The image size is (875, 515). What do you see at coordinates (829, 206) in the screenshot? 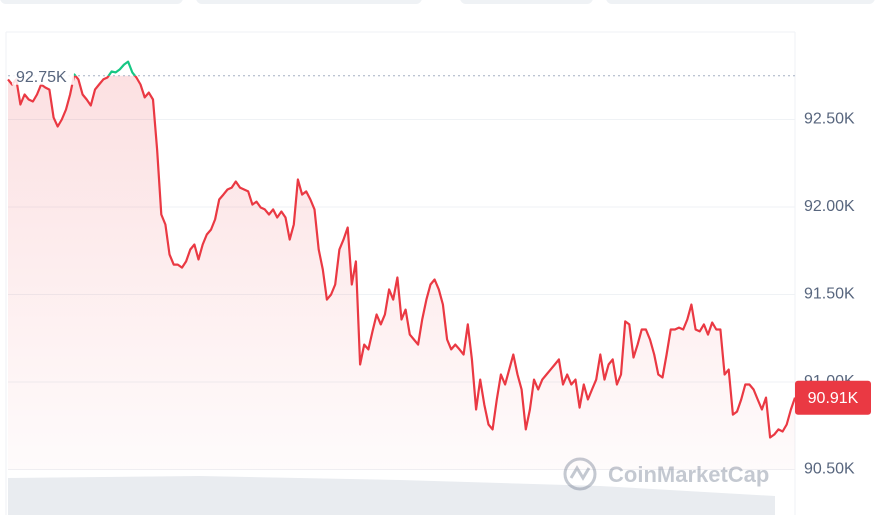
I see `y-tick-label: 92.00K` at bounding box center [829, 206].